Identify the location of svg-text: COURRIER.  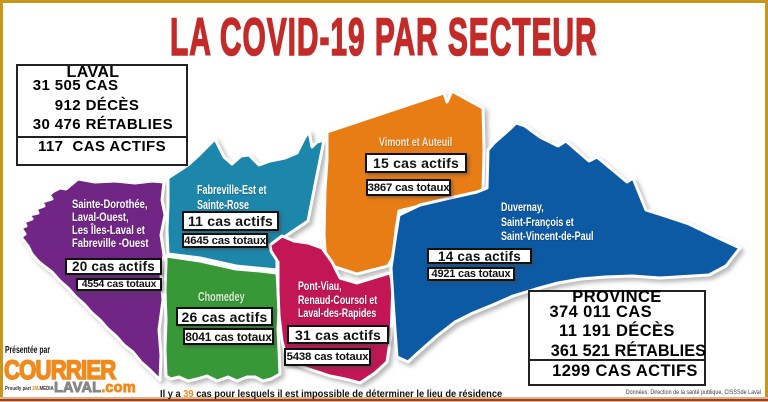
(60, 370).